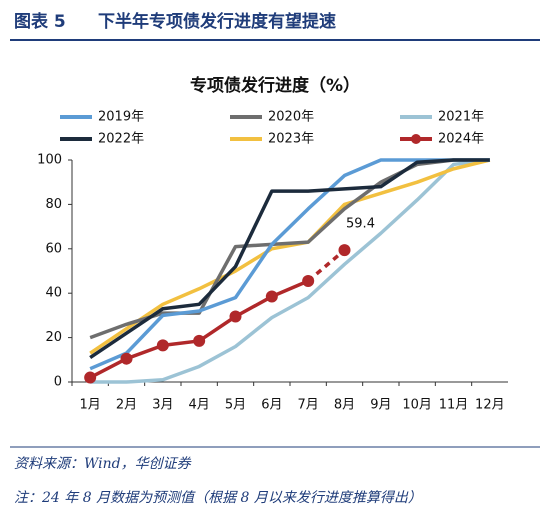 Image resolution: width=550 pixels, height=520 pixels. Describe the element at coordinates (53, 337) in the screenshot. I see `y-tick-label: 20` at that location.